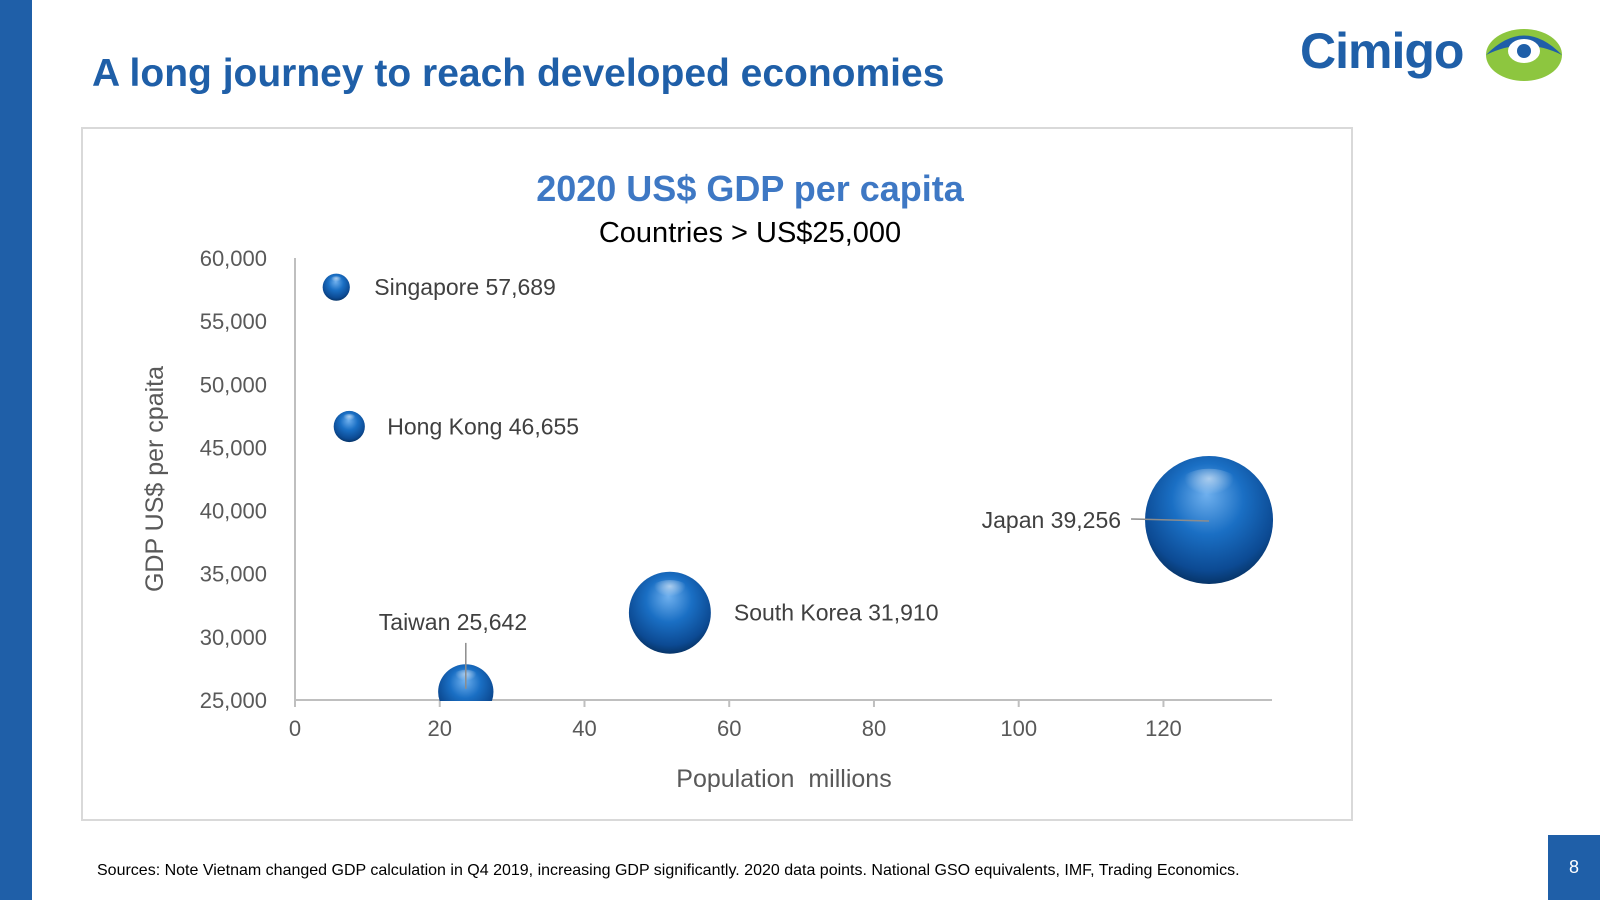 The image size is (1600, 900). What do you see at coordinates (155, 479) in the screenshot?
I see `y-axis-title: GDP US$ per cpaita` at bounding box center [155, 479].